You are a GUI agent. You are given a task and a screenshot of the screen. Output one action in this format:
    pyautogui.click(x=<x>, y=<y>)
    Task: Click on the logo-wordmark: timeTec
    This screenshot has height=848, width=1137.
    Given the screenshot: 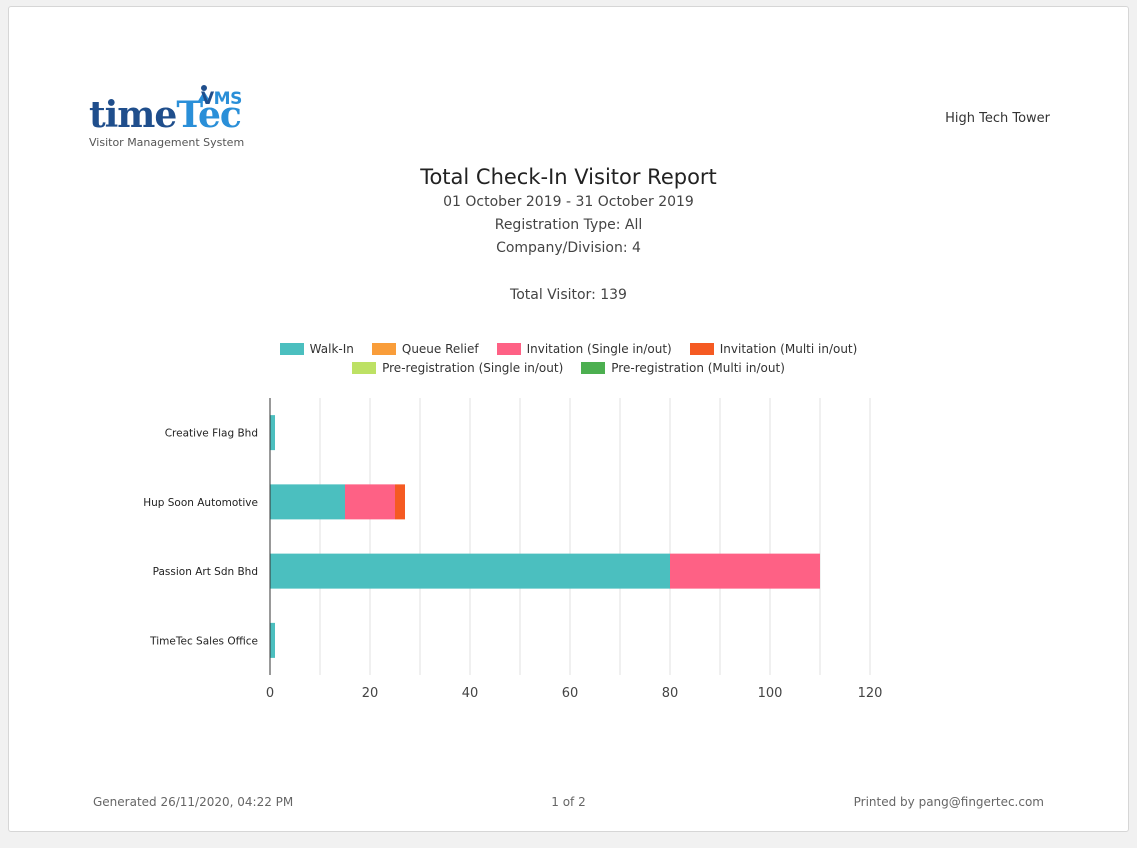 What is the action you would take?
    pyautogui.click(x=165, y=115)
    